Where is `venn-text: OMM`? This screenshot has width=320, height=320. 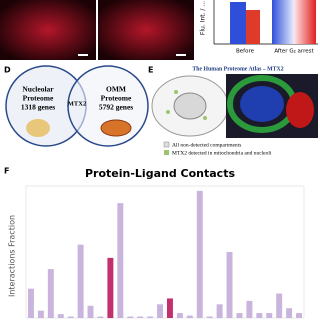 venn-text: OMM is located at coordinates (116, 89).